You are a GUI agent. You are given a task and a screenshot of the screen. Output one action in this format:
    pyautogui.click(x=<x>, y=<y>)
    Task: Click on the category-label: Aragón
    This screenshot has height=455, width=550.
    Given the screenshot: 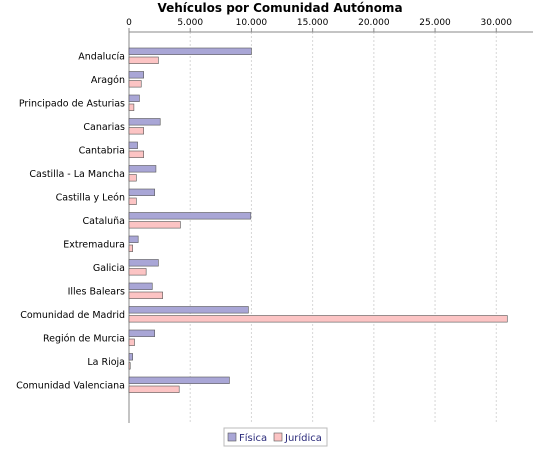 What is the action you would take?
    pyautogui.click(x=108, y=80)
    